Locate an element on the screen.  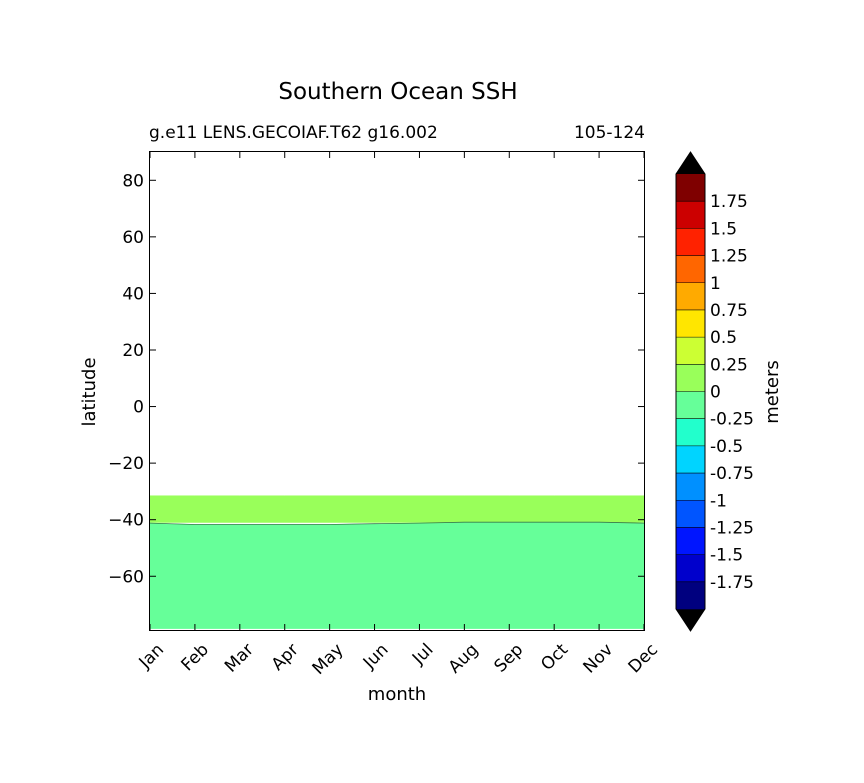
x-tick-label: Aug is located at coordinates (464, 659).